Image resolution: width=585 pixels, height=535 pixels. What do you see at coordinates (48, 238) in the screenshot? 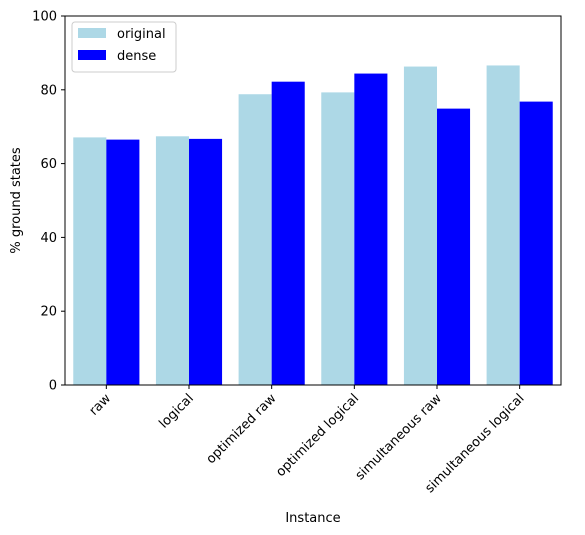
I see `y-tick-label: 40` at bounding box center [48, 238].